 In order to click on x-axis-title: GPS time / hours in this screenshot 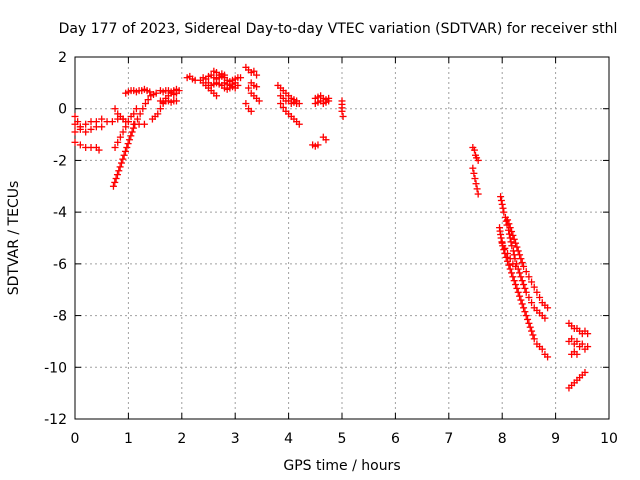, I will do `click(341, 466)`.